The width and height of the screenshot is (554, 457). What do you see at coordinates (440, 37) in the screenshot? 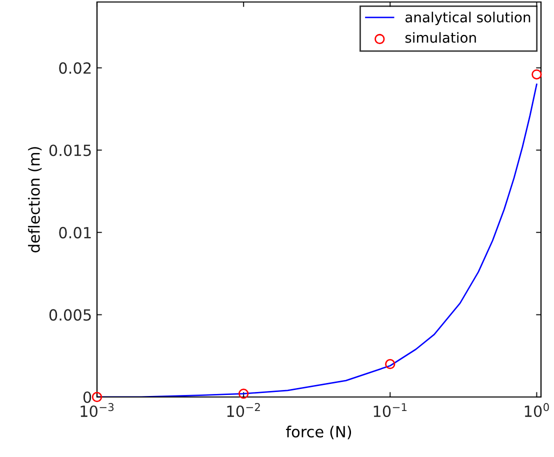
I see `legend-label: simulation` at bounding box center [440, 37].